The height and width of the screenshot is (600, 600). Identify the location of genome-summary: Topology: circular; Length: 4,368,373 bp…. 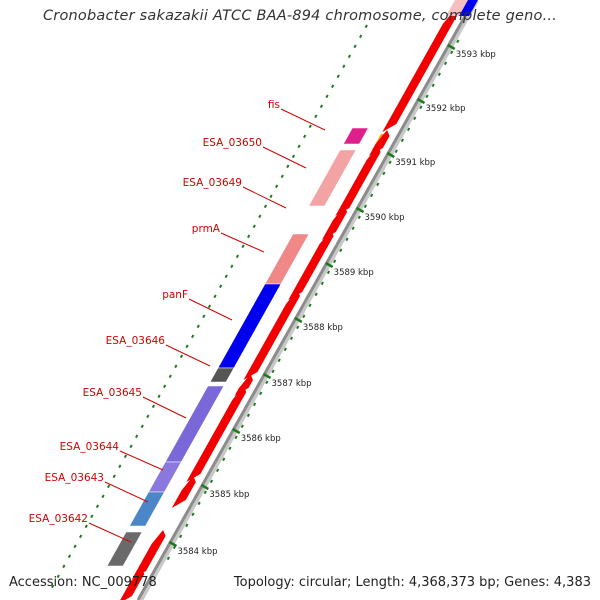
(412, 582).